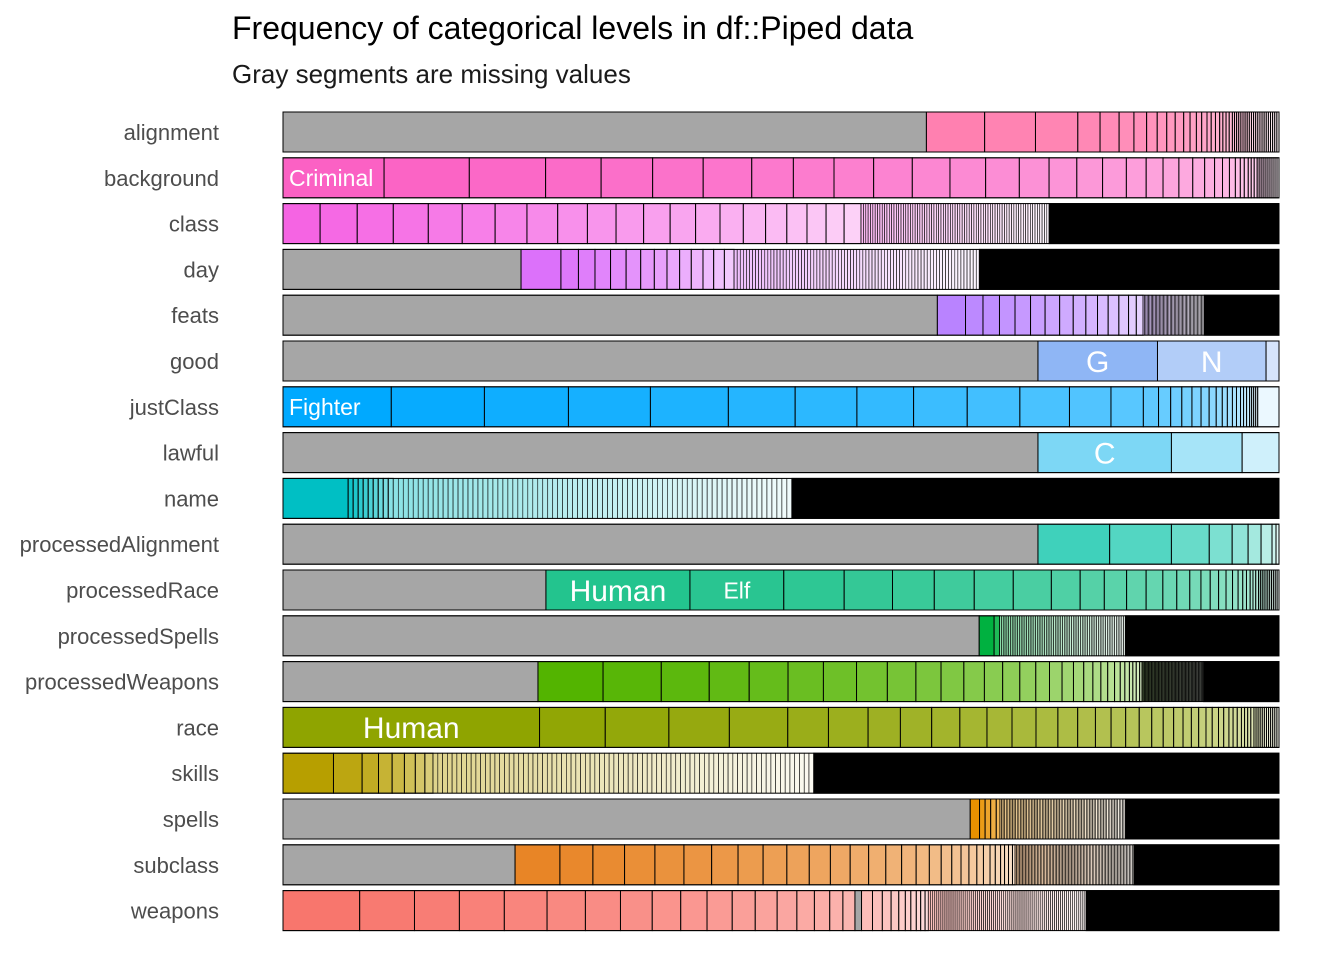 The width and height of the screenshot is (1344, 960). What do you see at coordinates (669, 636) in the screenshot?
I see `bar-row-processedSpells: processedSpells` at bounding box center [669, 636].